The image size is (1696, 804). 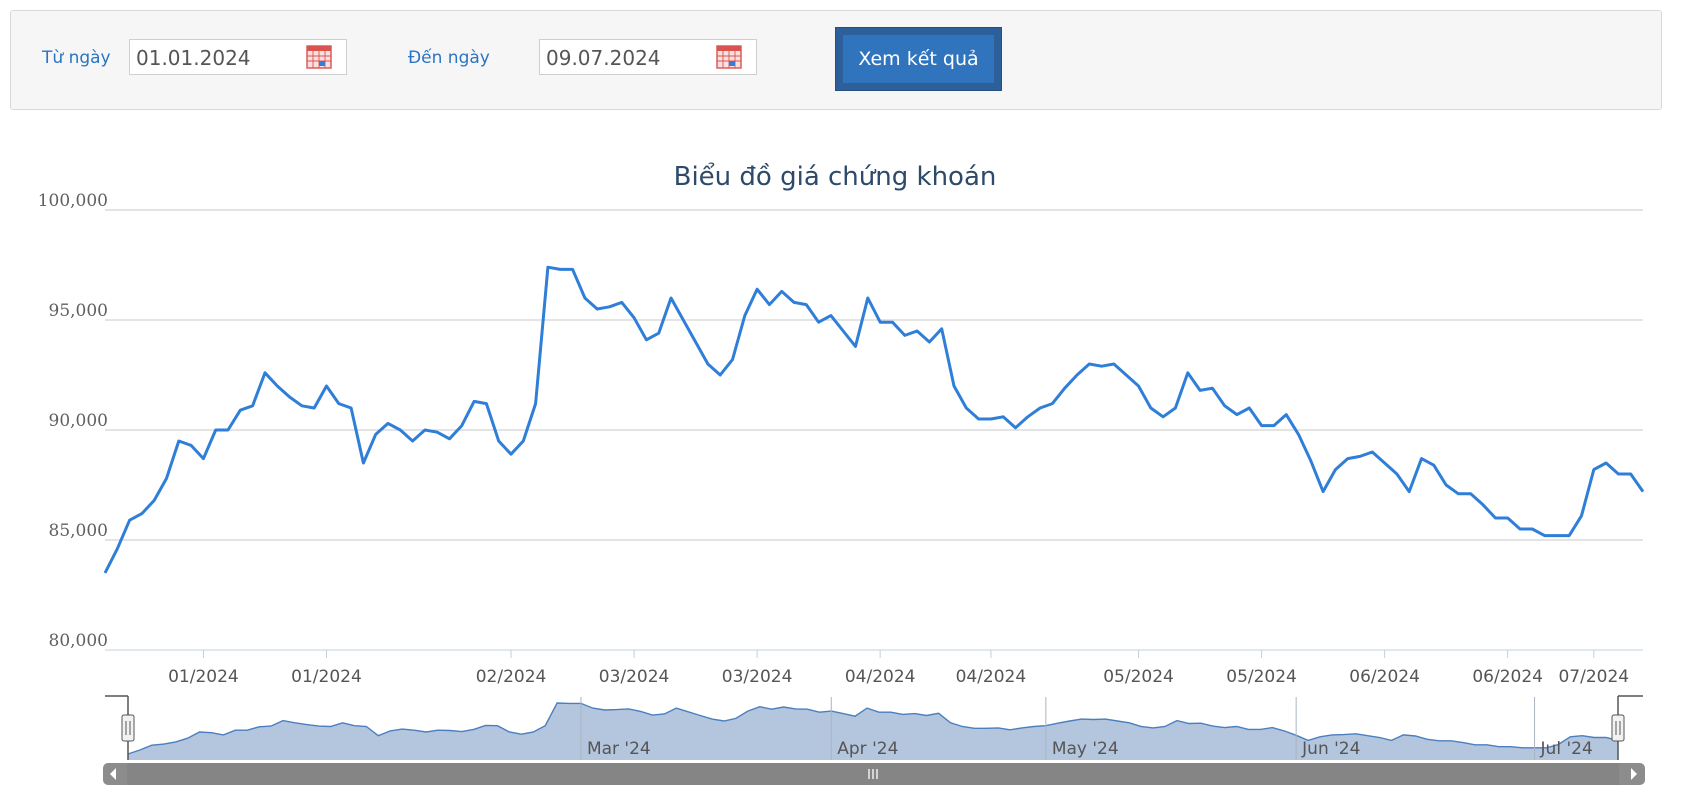 I want to click on navigator-label: Jul '24, so click(x=1566, y=749).